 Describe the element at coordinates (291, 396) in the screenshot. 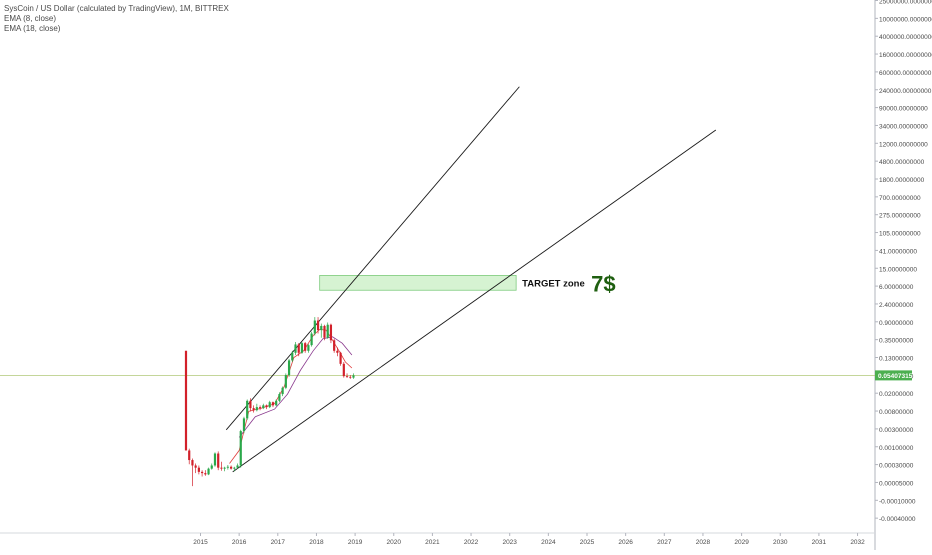

I see `ema8-line` at that location.